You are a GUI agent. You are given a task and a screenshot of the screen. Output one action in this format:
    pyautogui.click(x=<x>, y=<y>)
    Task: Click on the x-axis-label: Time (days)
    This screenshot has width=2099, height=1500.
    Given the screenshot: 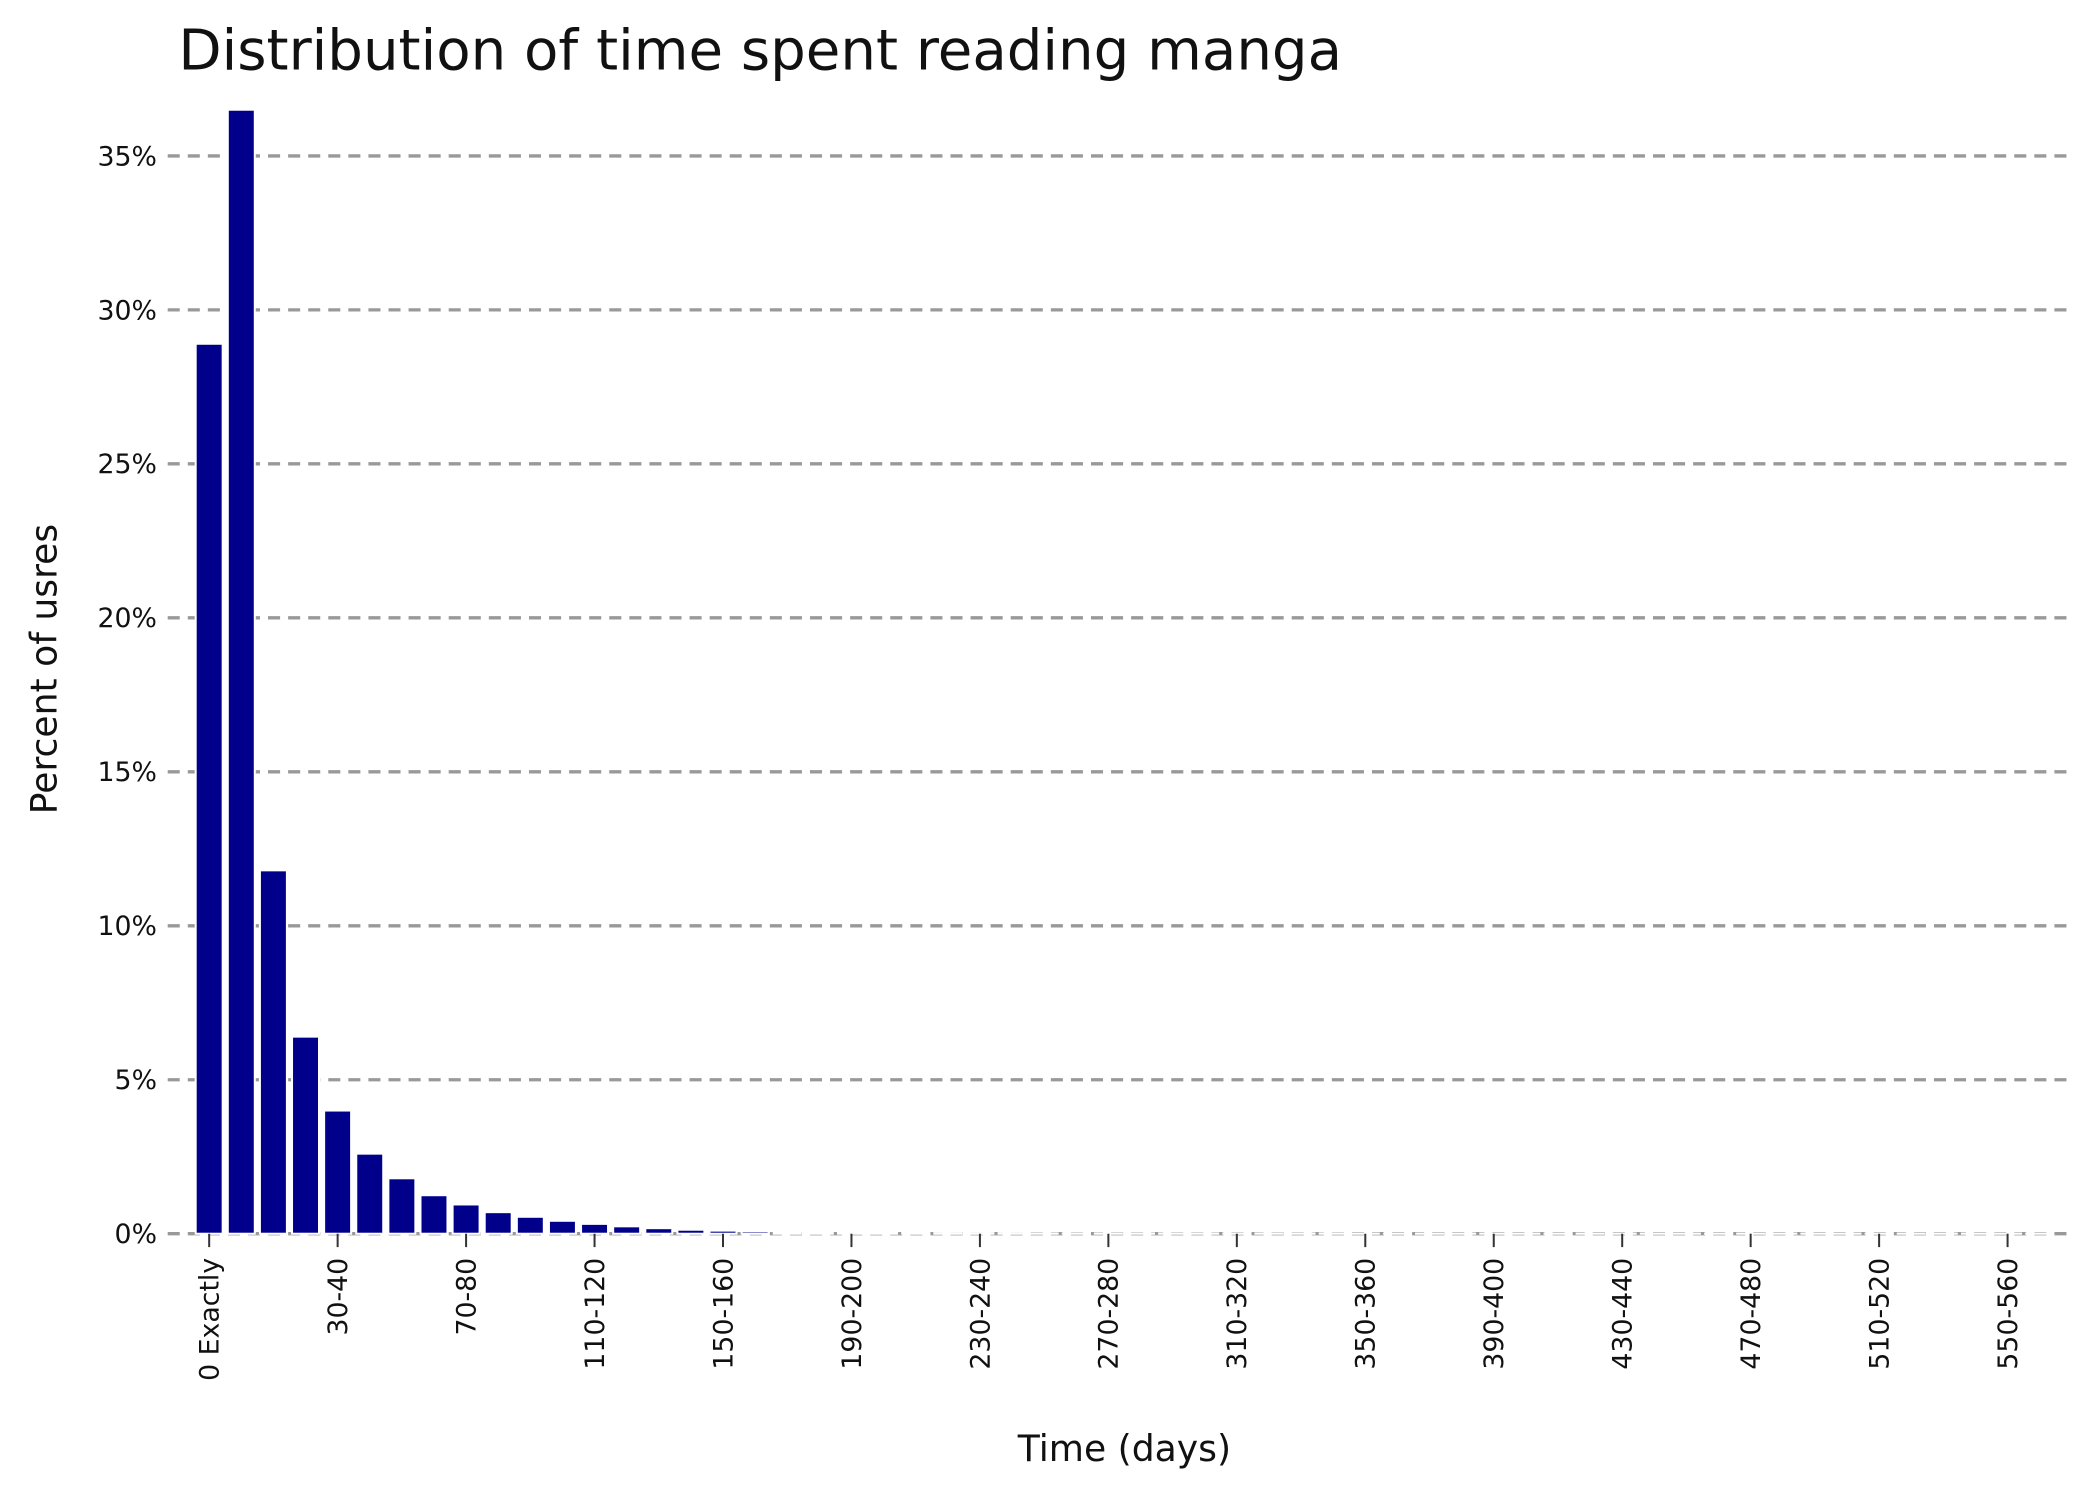 What is the action you would take?
    pyautogui.click(x=1124, y=1448)
    